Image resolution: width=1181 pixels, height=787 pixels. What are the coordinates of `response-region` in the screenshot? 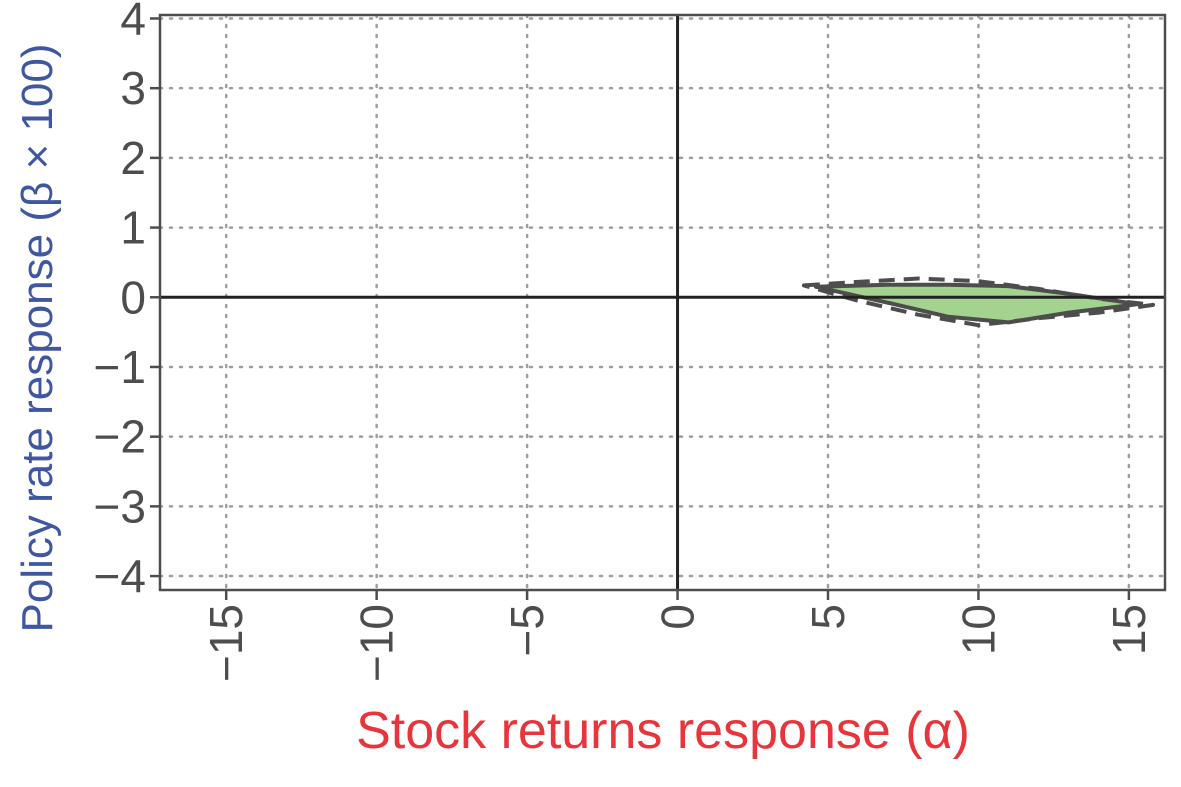 It's located at (978, 302).